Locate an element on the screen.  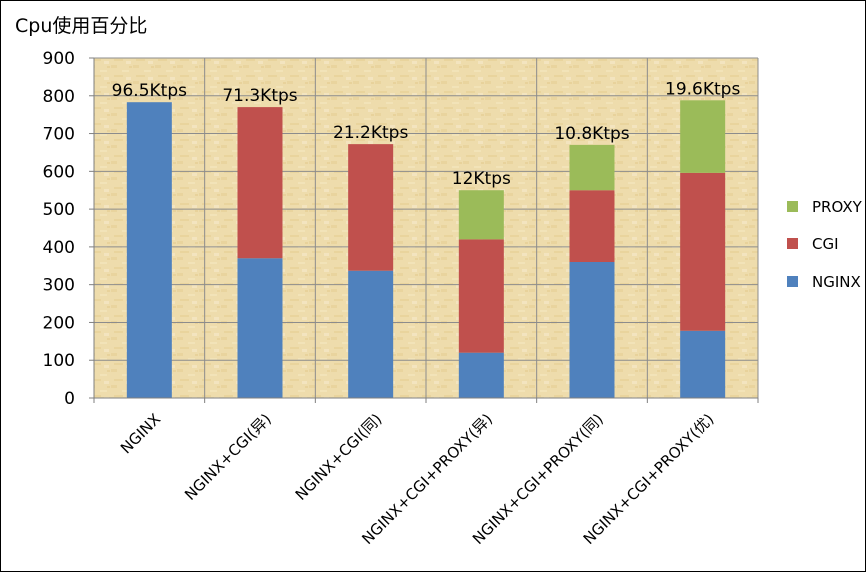
y-tick-label: 400 is located at coordinates (59, 248).